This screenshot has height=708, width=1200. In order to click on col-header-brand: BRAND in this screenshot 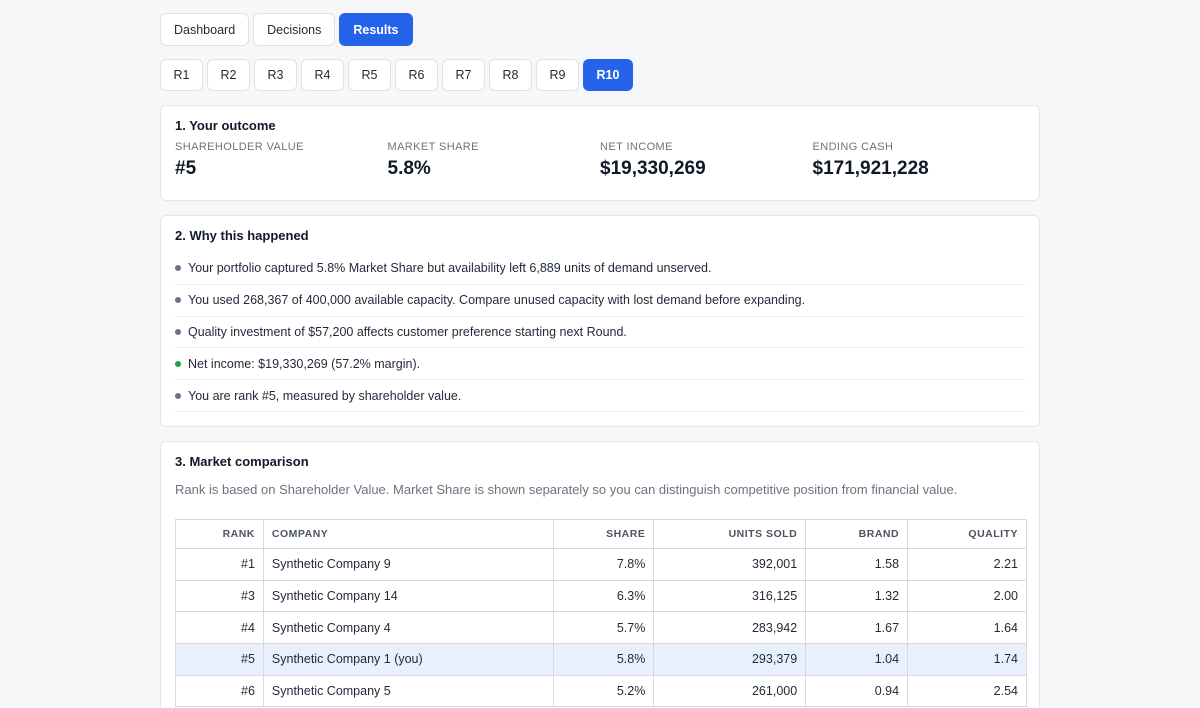, I will do `click(857, 534)`.